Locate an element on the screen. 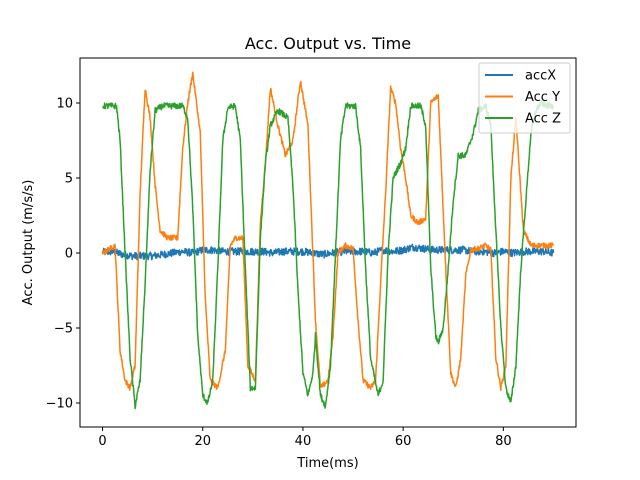 This screenshot has height=480, width=640. legend-label: Acc Y is located at coordinates (542, 97).